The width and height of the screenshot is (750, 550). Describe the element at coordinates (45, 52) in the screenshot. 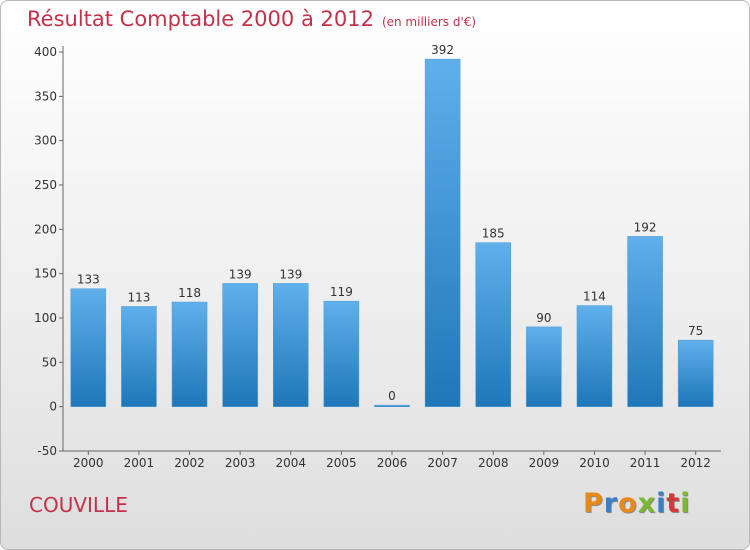

I see `y-tick-label: 400` at that location.